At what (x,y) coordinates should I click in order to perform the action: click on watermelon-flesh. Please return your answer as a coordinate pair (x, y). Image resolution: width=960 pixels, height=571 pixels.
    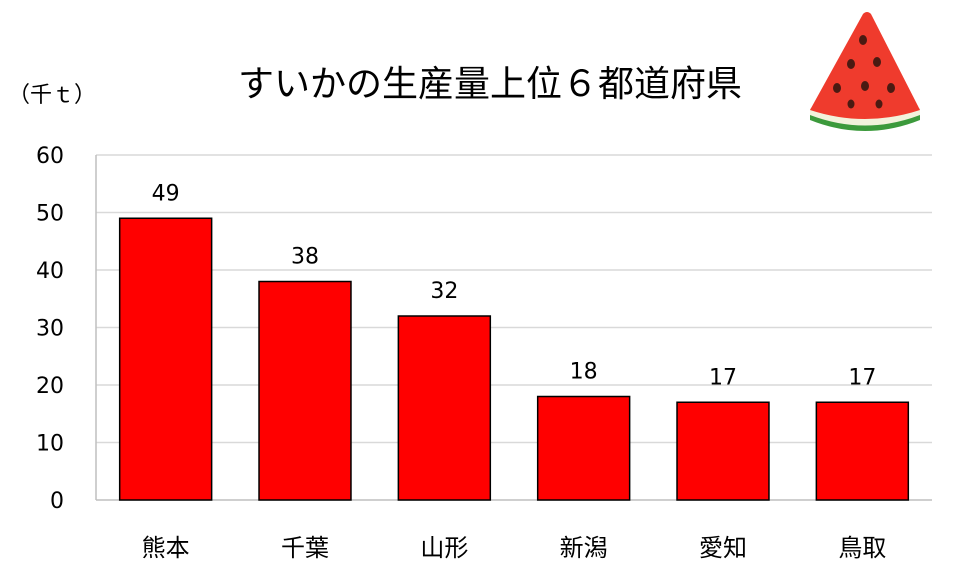
    Looking at the image, I should click on (865, 65).